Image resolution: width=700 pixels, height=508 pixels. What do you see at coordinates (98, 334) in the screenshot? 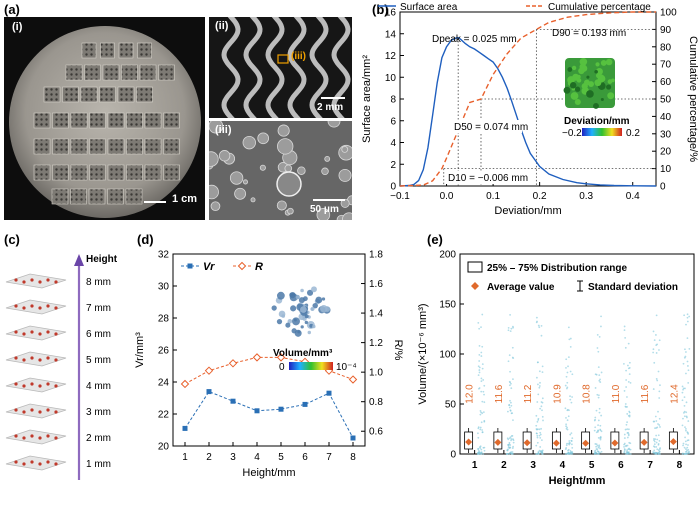
I see `height-label: 6 mm` at bounding box center [98, 334].